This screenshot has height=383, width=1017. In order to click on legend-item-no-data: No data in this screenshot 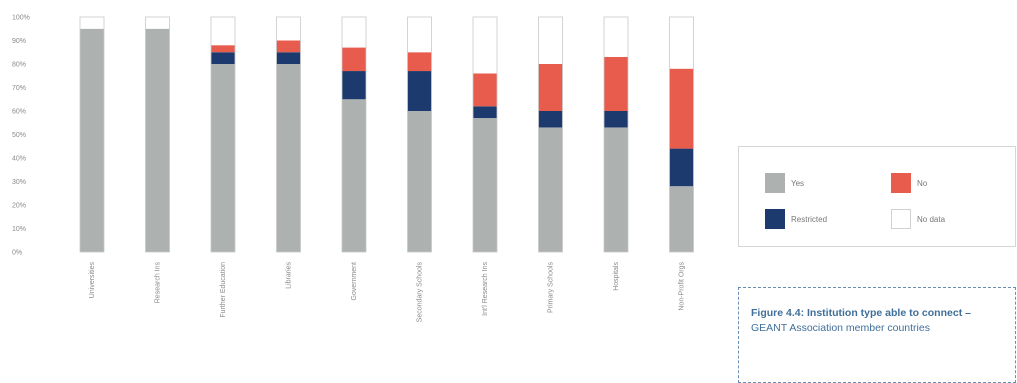, I will do `click(918, 219)`.